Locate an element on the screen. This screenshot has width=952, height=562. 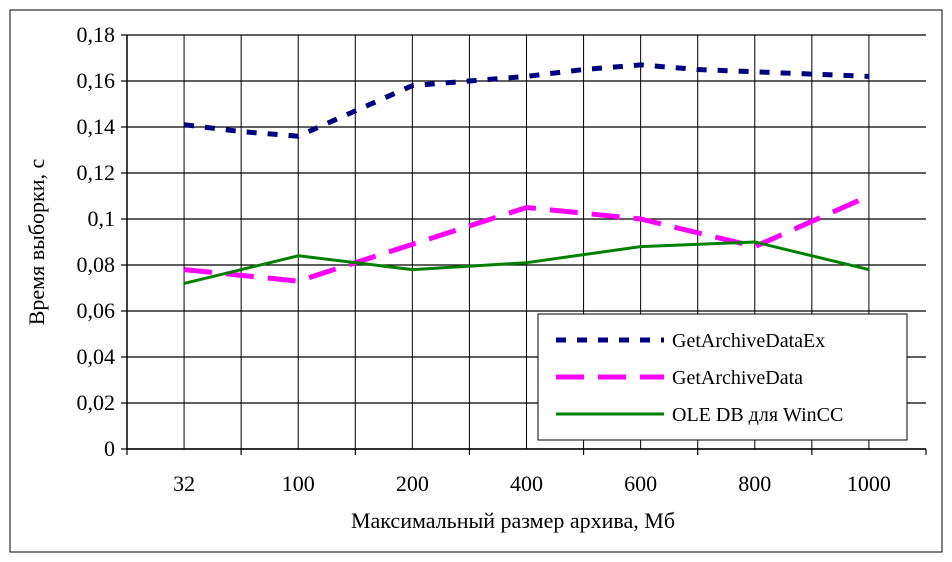
y-tick-label: 0,14 is located at coordinates (96, 126).